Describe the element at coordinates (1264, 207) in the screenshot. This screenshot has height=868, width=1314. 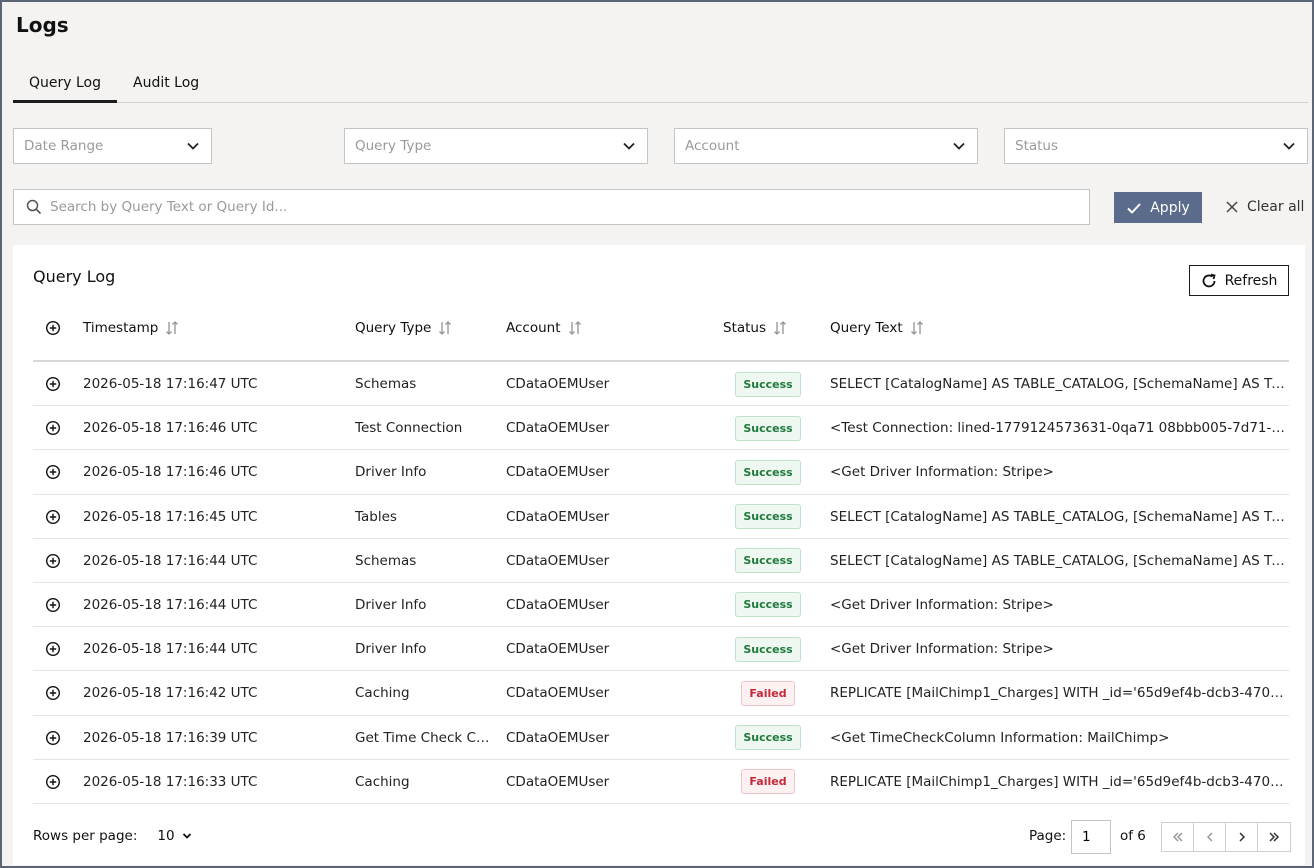
I see `clear-all-button: Clear all` at that location.